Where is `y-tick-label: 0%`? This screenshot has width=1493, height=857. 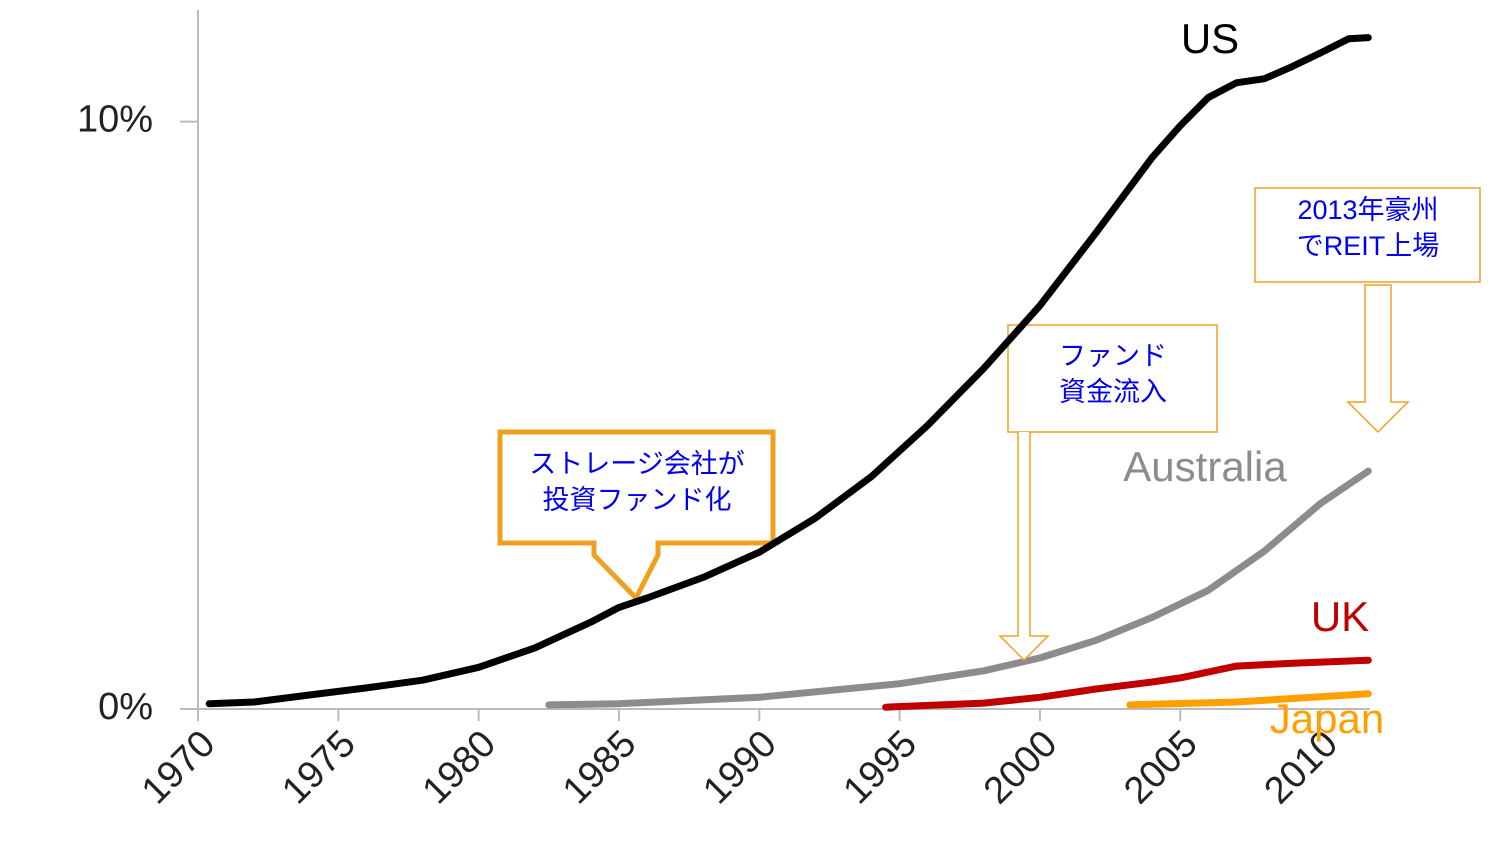
y-tick-label: 0% is located at coordinates (125, 707).